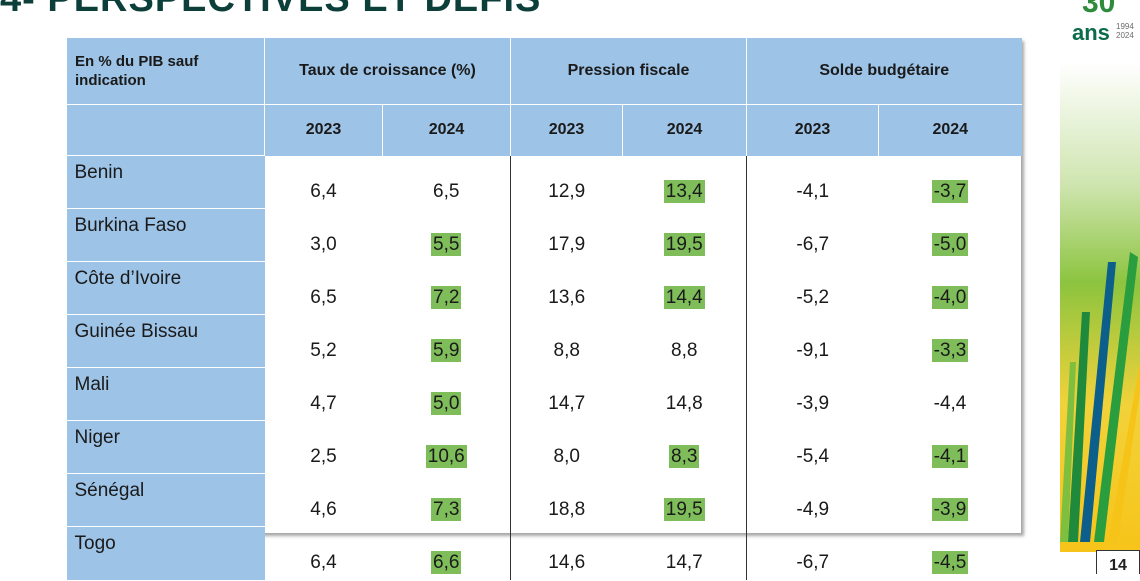  I want to click on value-text: -3,9, so click(813, 403).